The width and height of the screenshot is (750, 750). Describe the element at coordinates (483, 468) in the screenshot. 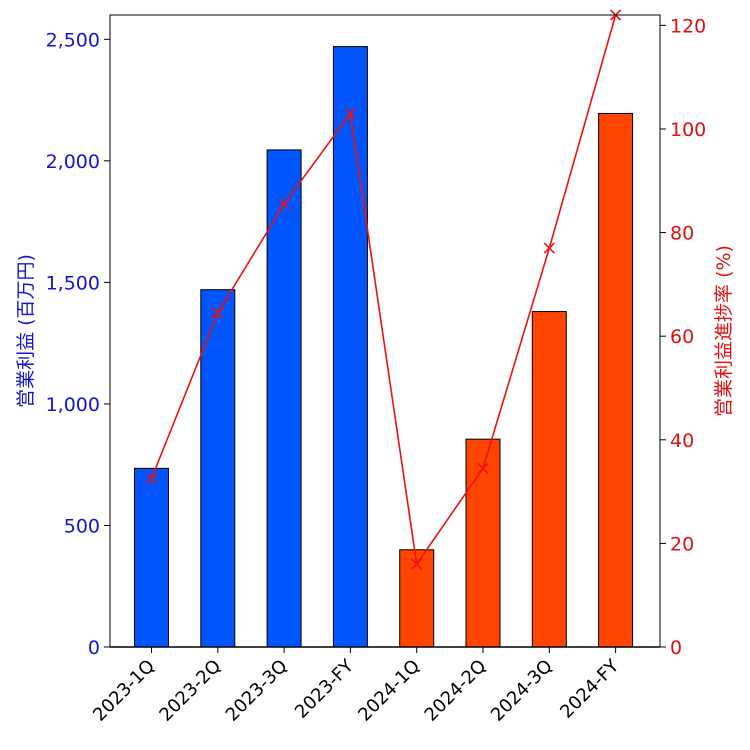

I see `progress-marker-2024-2Q` at that location.